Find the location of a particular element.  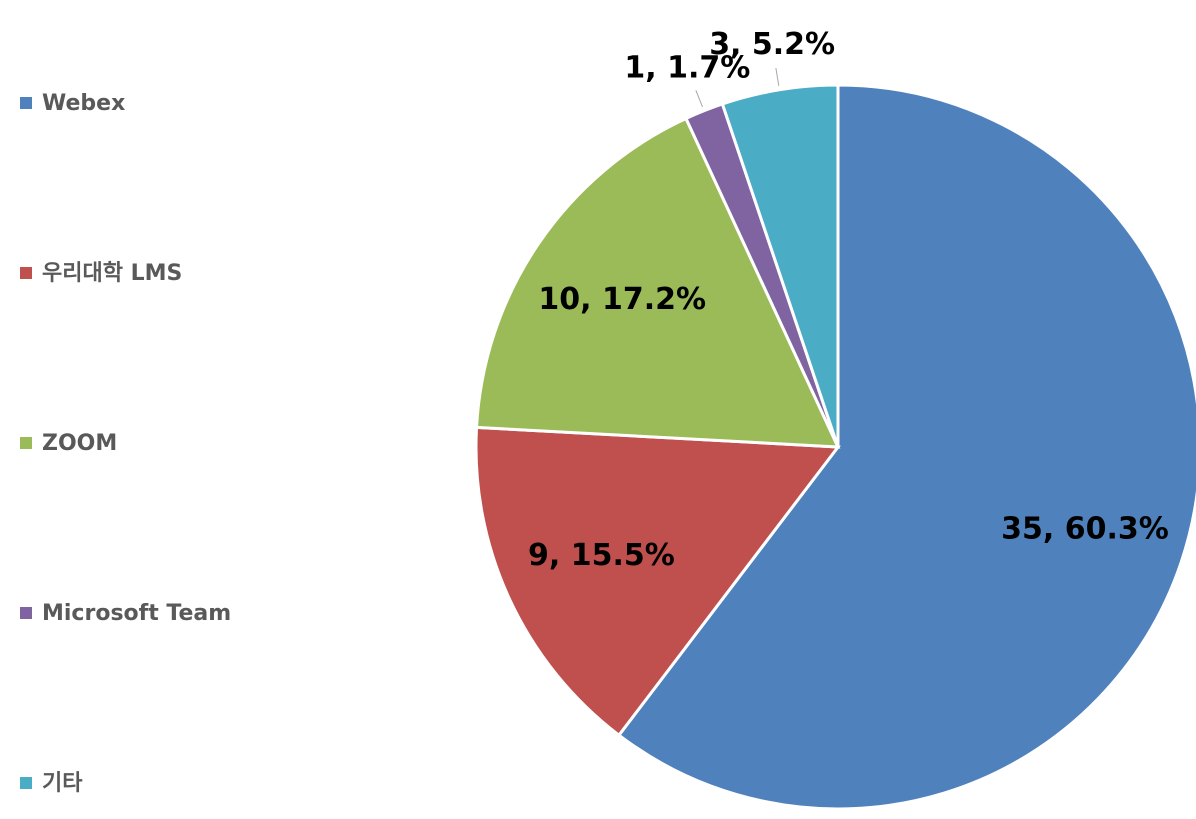

legend-label: ZOOM is located at coordinates (79, 443).